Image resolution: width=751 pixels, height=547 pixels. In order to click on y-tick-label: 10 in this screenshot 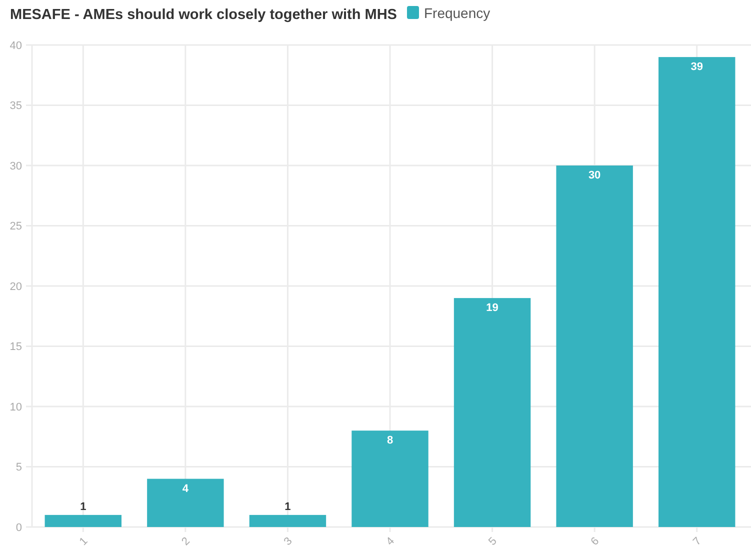, I will do `click(16, 407)`.